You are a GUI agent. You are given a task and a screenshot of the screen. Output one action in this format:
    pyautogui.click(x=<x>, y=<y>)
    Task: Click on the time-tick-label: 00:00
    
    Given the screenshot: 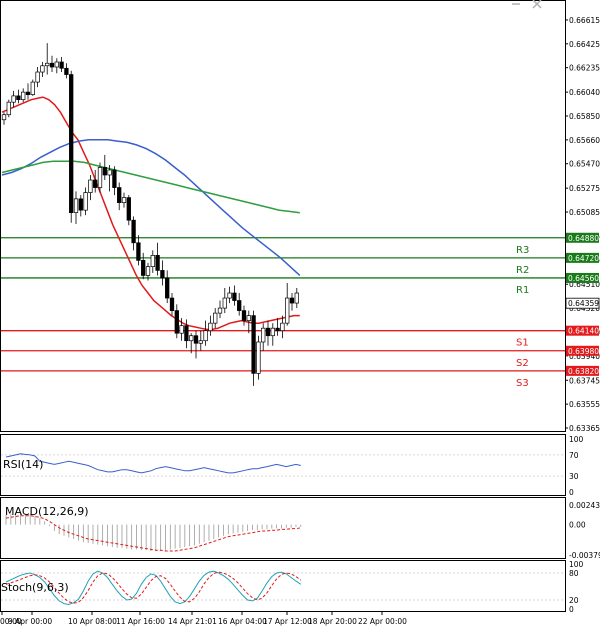 What is the action you would take?
    pyautogui.click(x=11, y=621)
    